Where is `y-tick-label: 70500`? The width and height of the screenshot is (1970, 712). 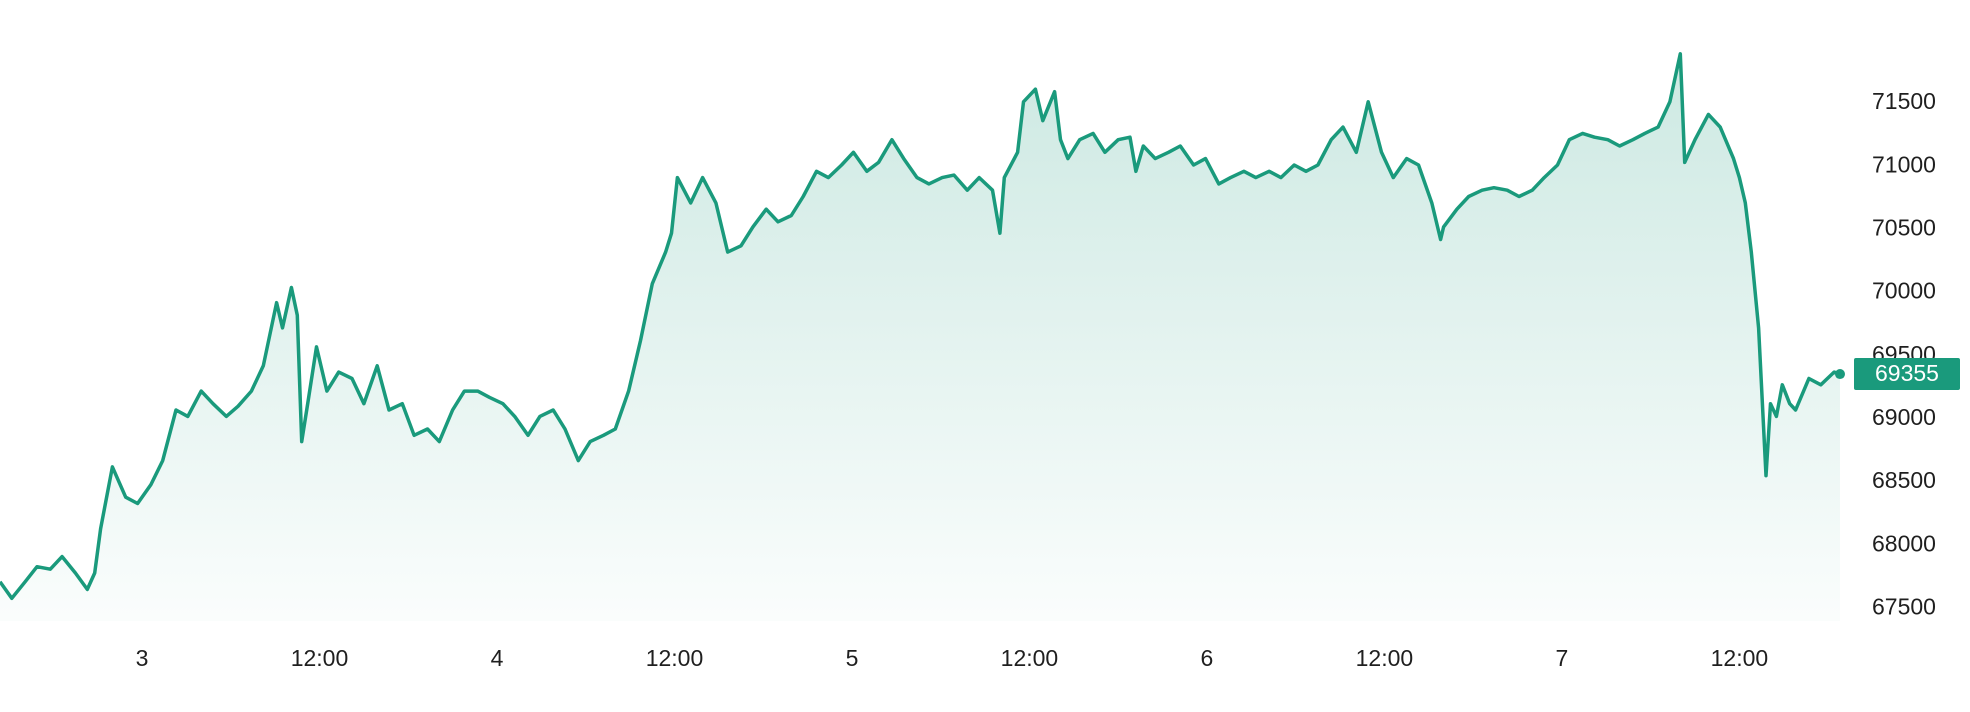 y-tick-label: 70500 is located at coordinates (1904, 227).